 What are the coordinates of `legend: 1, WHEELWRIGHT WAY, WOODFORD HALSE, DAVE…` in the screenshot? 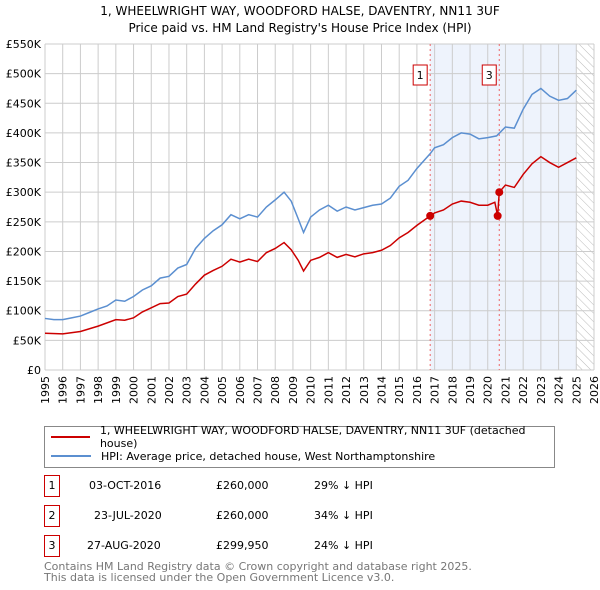 It's located at (299, 446).